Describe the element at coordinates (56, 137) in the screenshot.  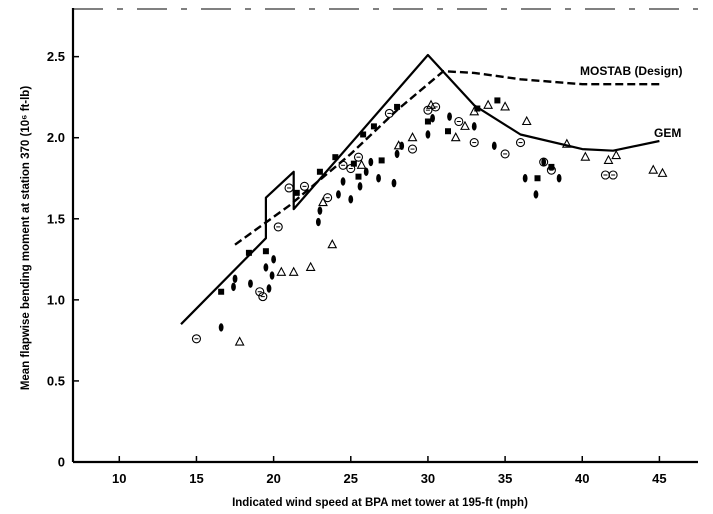
I see `y-tick-label: 2.0` at that location.